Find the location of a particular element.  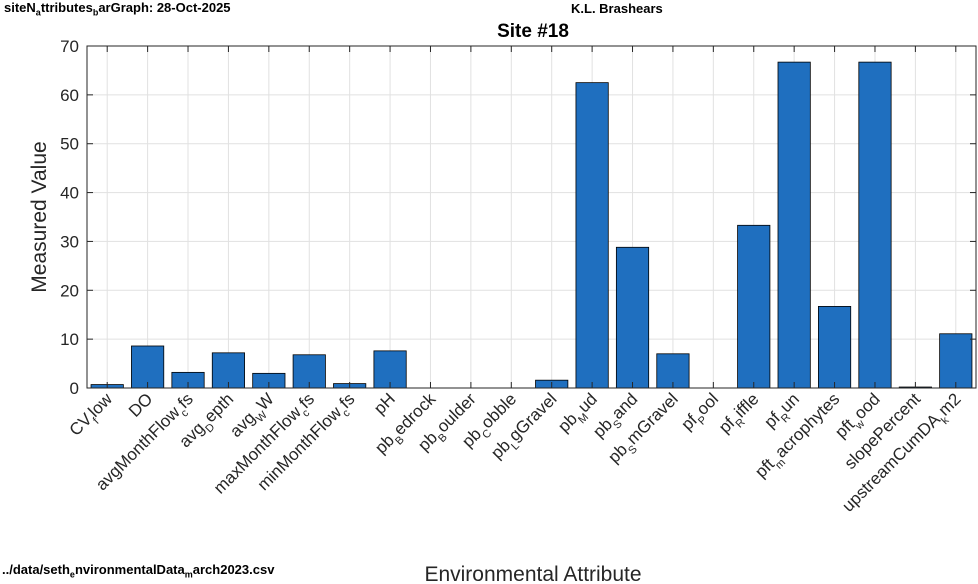

header-author: K.L. Brashears is located at coordinates (617, 8).